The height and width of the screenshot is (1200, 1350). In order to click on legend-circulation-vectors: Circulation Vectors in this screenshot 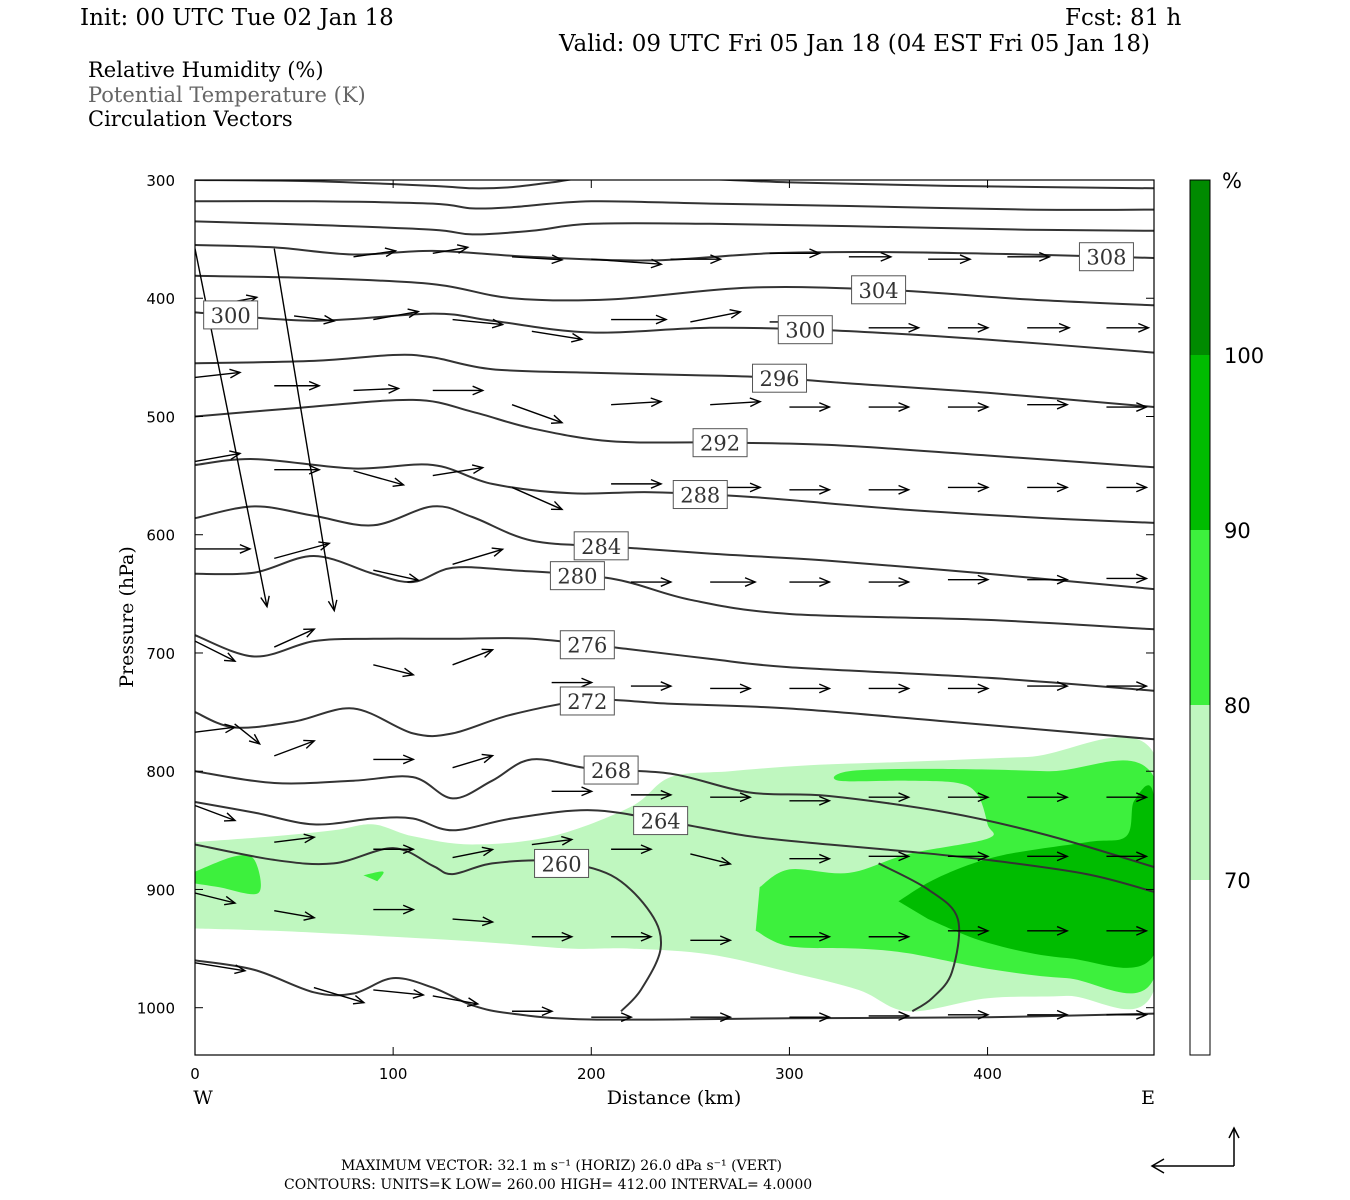, I will do `click(190, 119)`.